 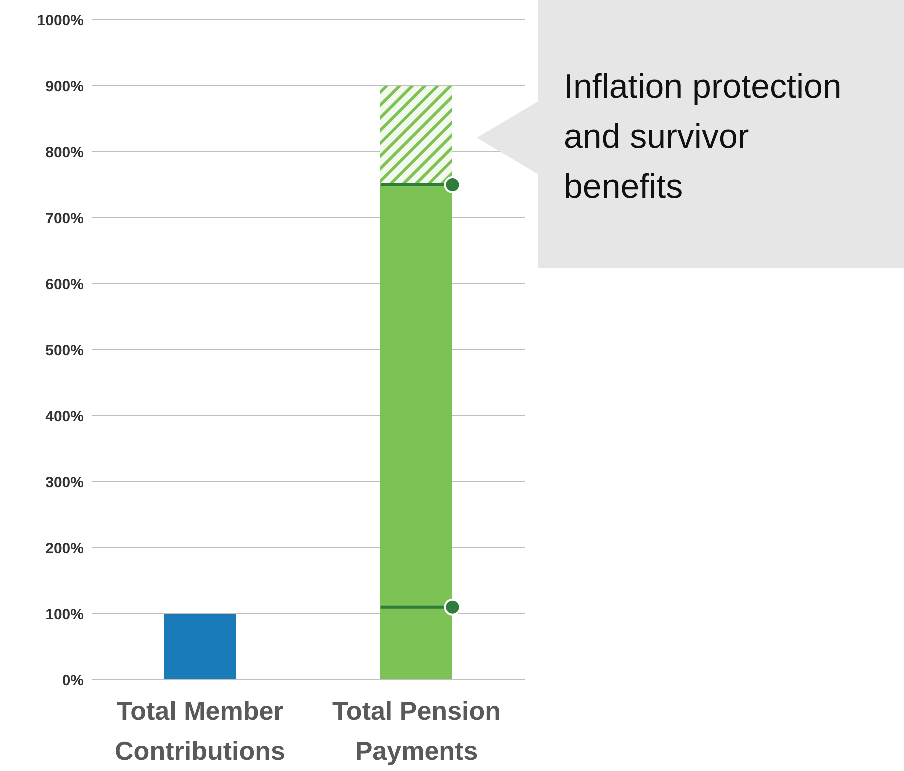 What do you see at coordinates (65, 153) in the screenshot?
I see `y-tick-label: 800%` at bounding box center [65, 153].